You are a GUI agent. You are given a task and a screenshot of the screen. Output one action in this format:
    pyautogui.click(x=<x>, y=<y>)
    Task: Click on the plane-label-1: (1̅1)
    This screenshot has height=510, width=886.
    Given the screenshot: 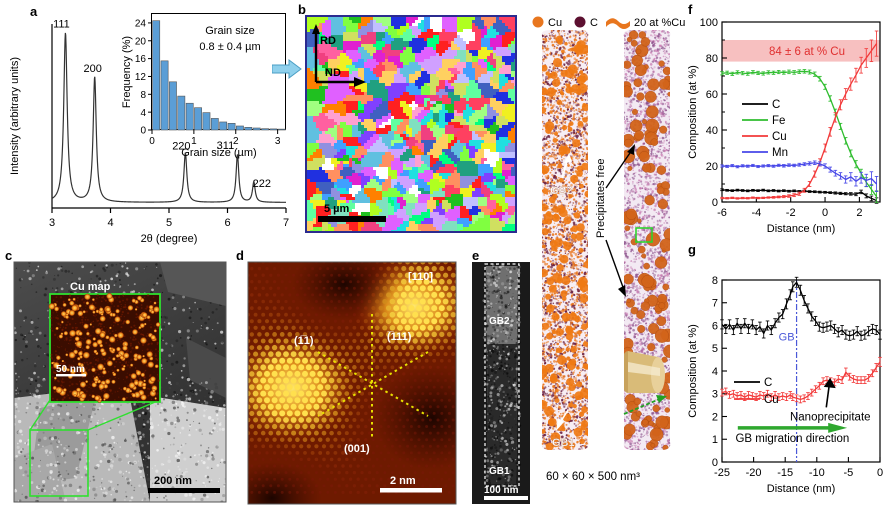 What is the action you would take?
    pyautogui.click(x=304, y=341)
    